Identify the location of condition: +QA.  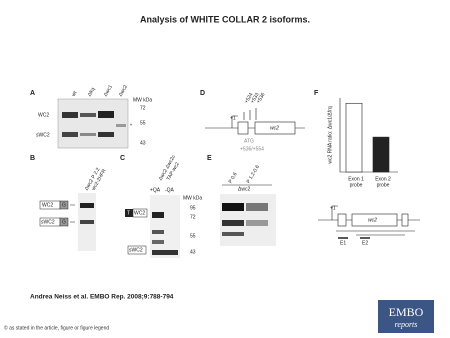
(155, 190).